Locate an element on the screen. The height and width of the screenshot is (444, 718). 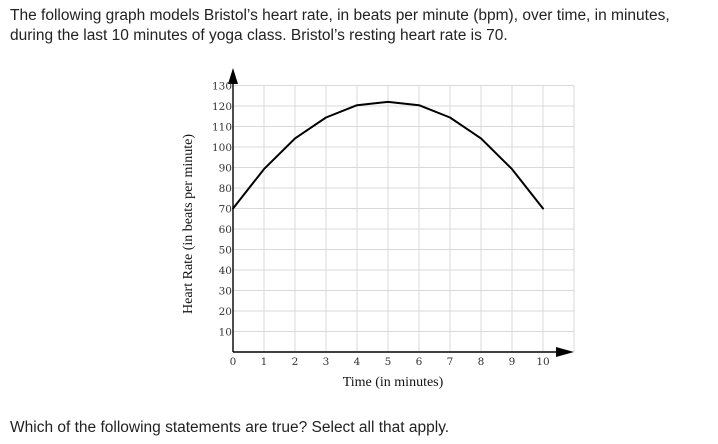
y-tick-label: 20 is located at coordinates (225, 312).